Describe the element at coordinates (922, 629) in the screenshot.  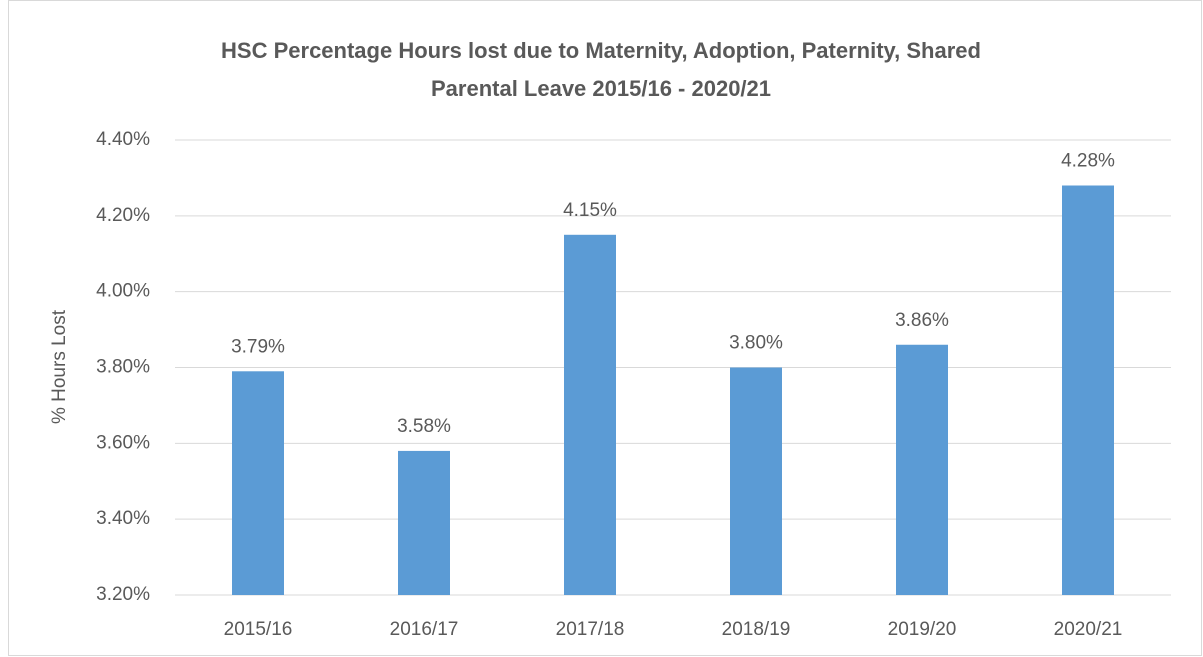
I see `x-tick-label: 2019/20` at that location.